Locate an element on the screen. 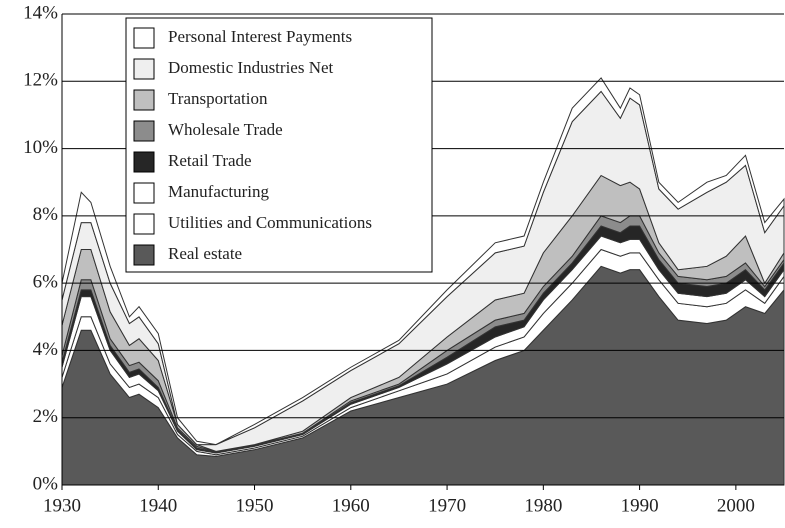  legend-label: Utilities and Communications is located at coordinates (270, 222).